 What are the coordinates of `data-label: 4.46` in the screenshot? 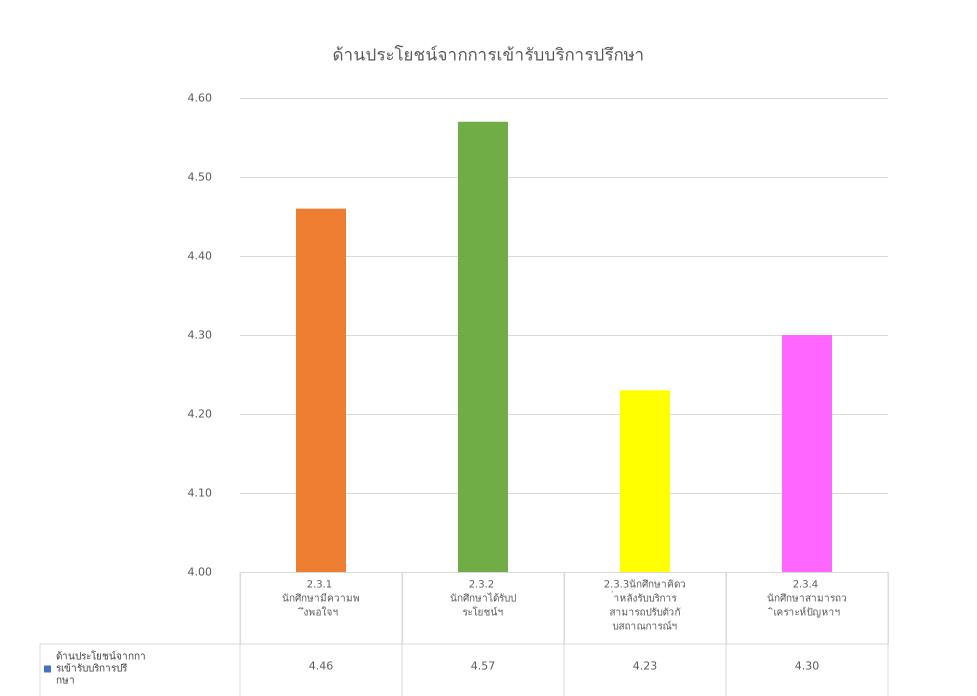 It's located at (321, 666).